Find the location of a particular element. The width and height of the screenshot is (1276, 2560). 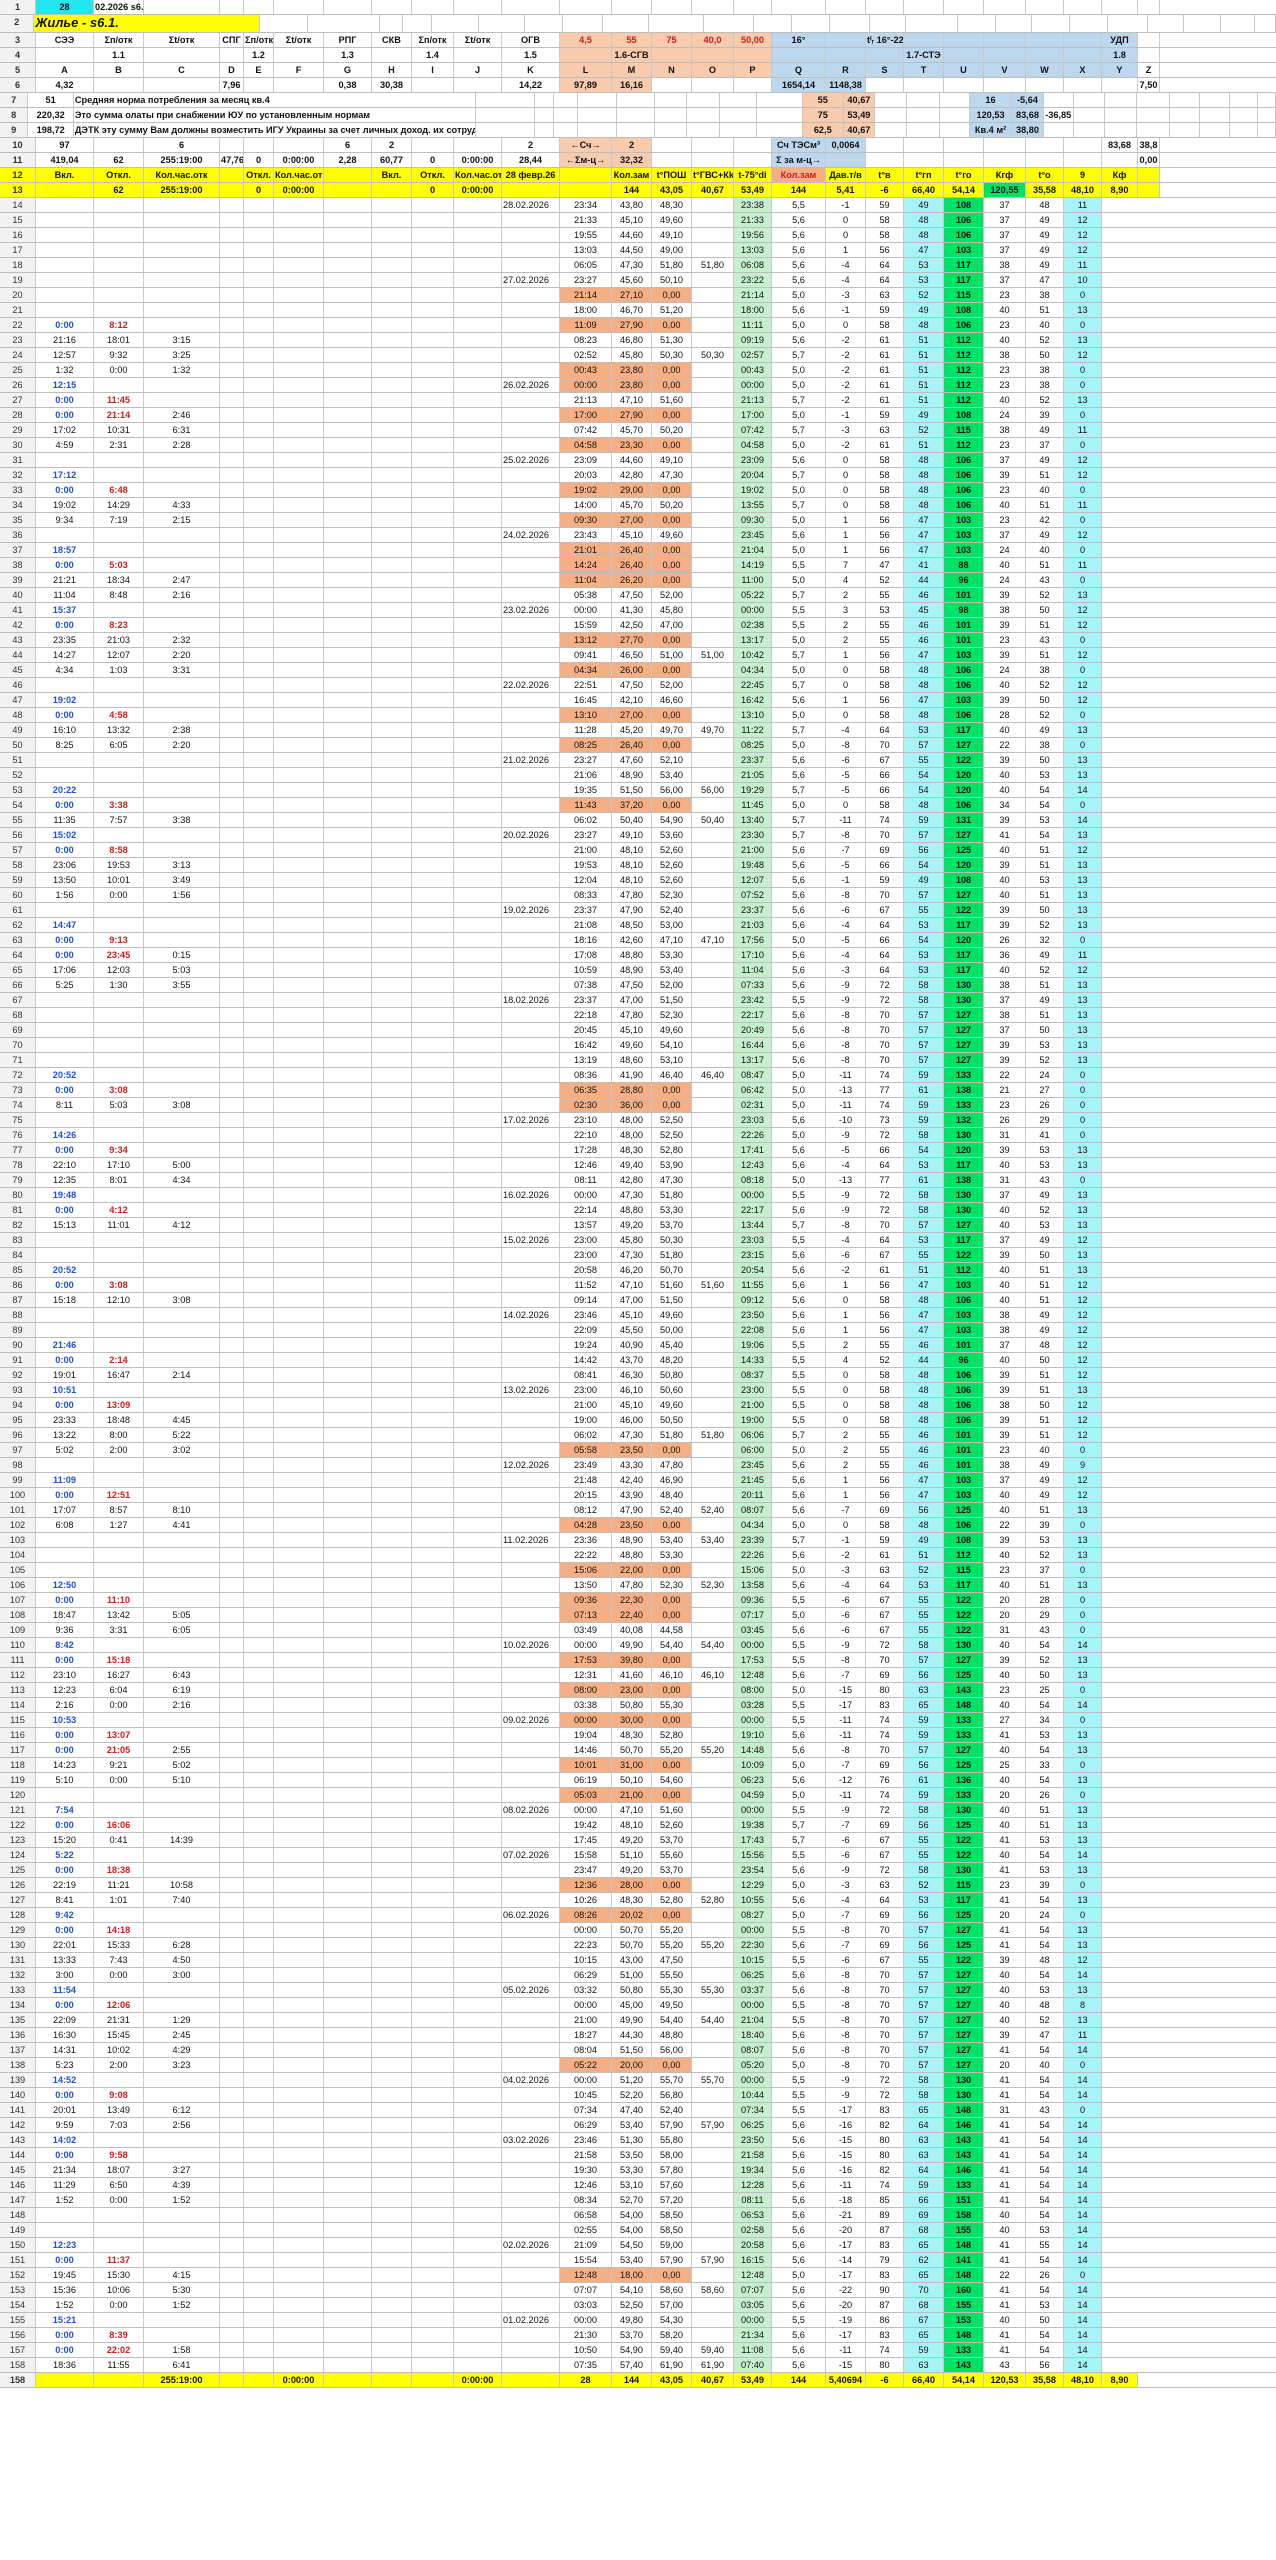

cell: 122 is located at coordinates (964, 1630).